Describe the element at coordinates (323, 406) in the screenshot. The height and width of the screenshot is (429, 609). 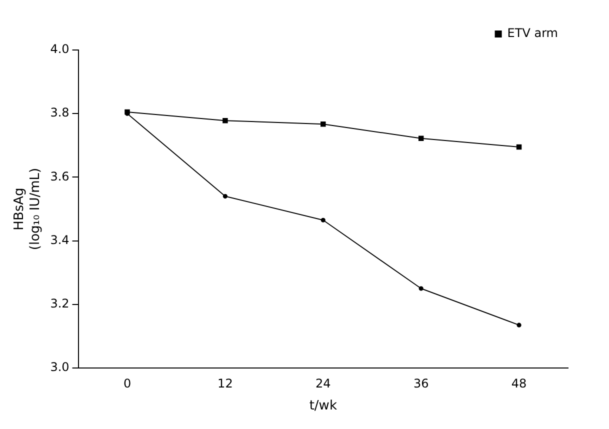
I see `x-axis-title: t/wk` at that location.